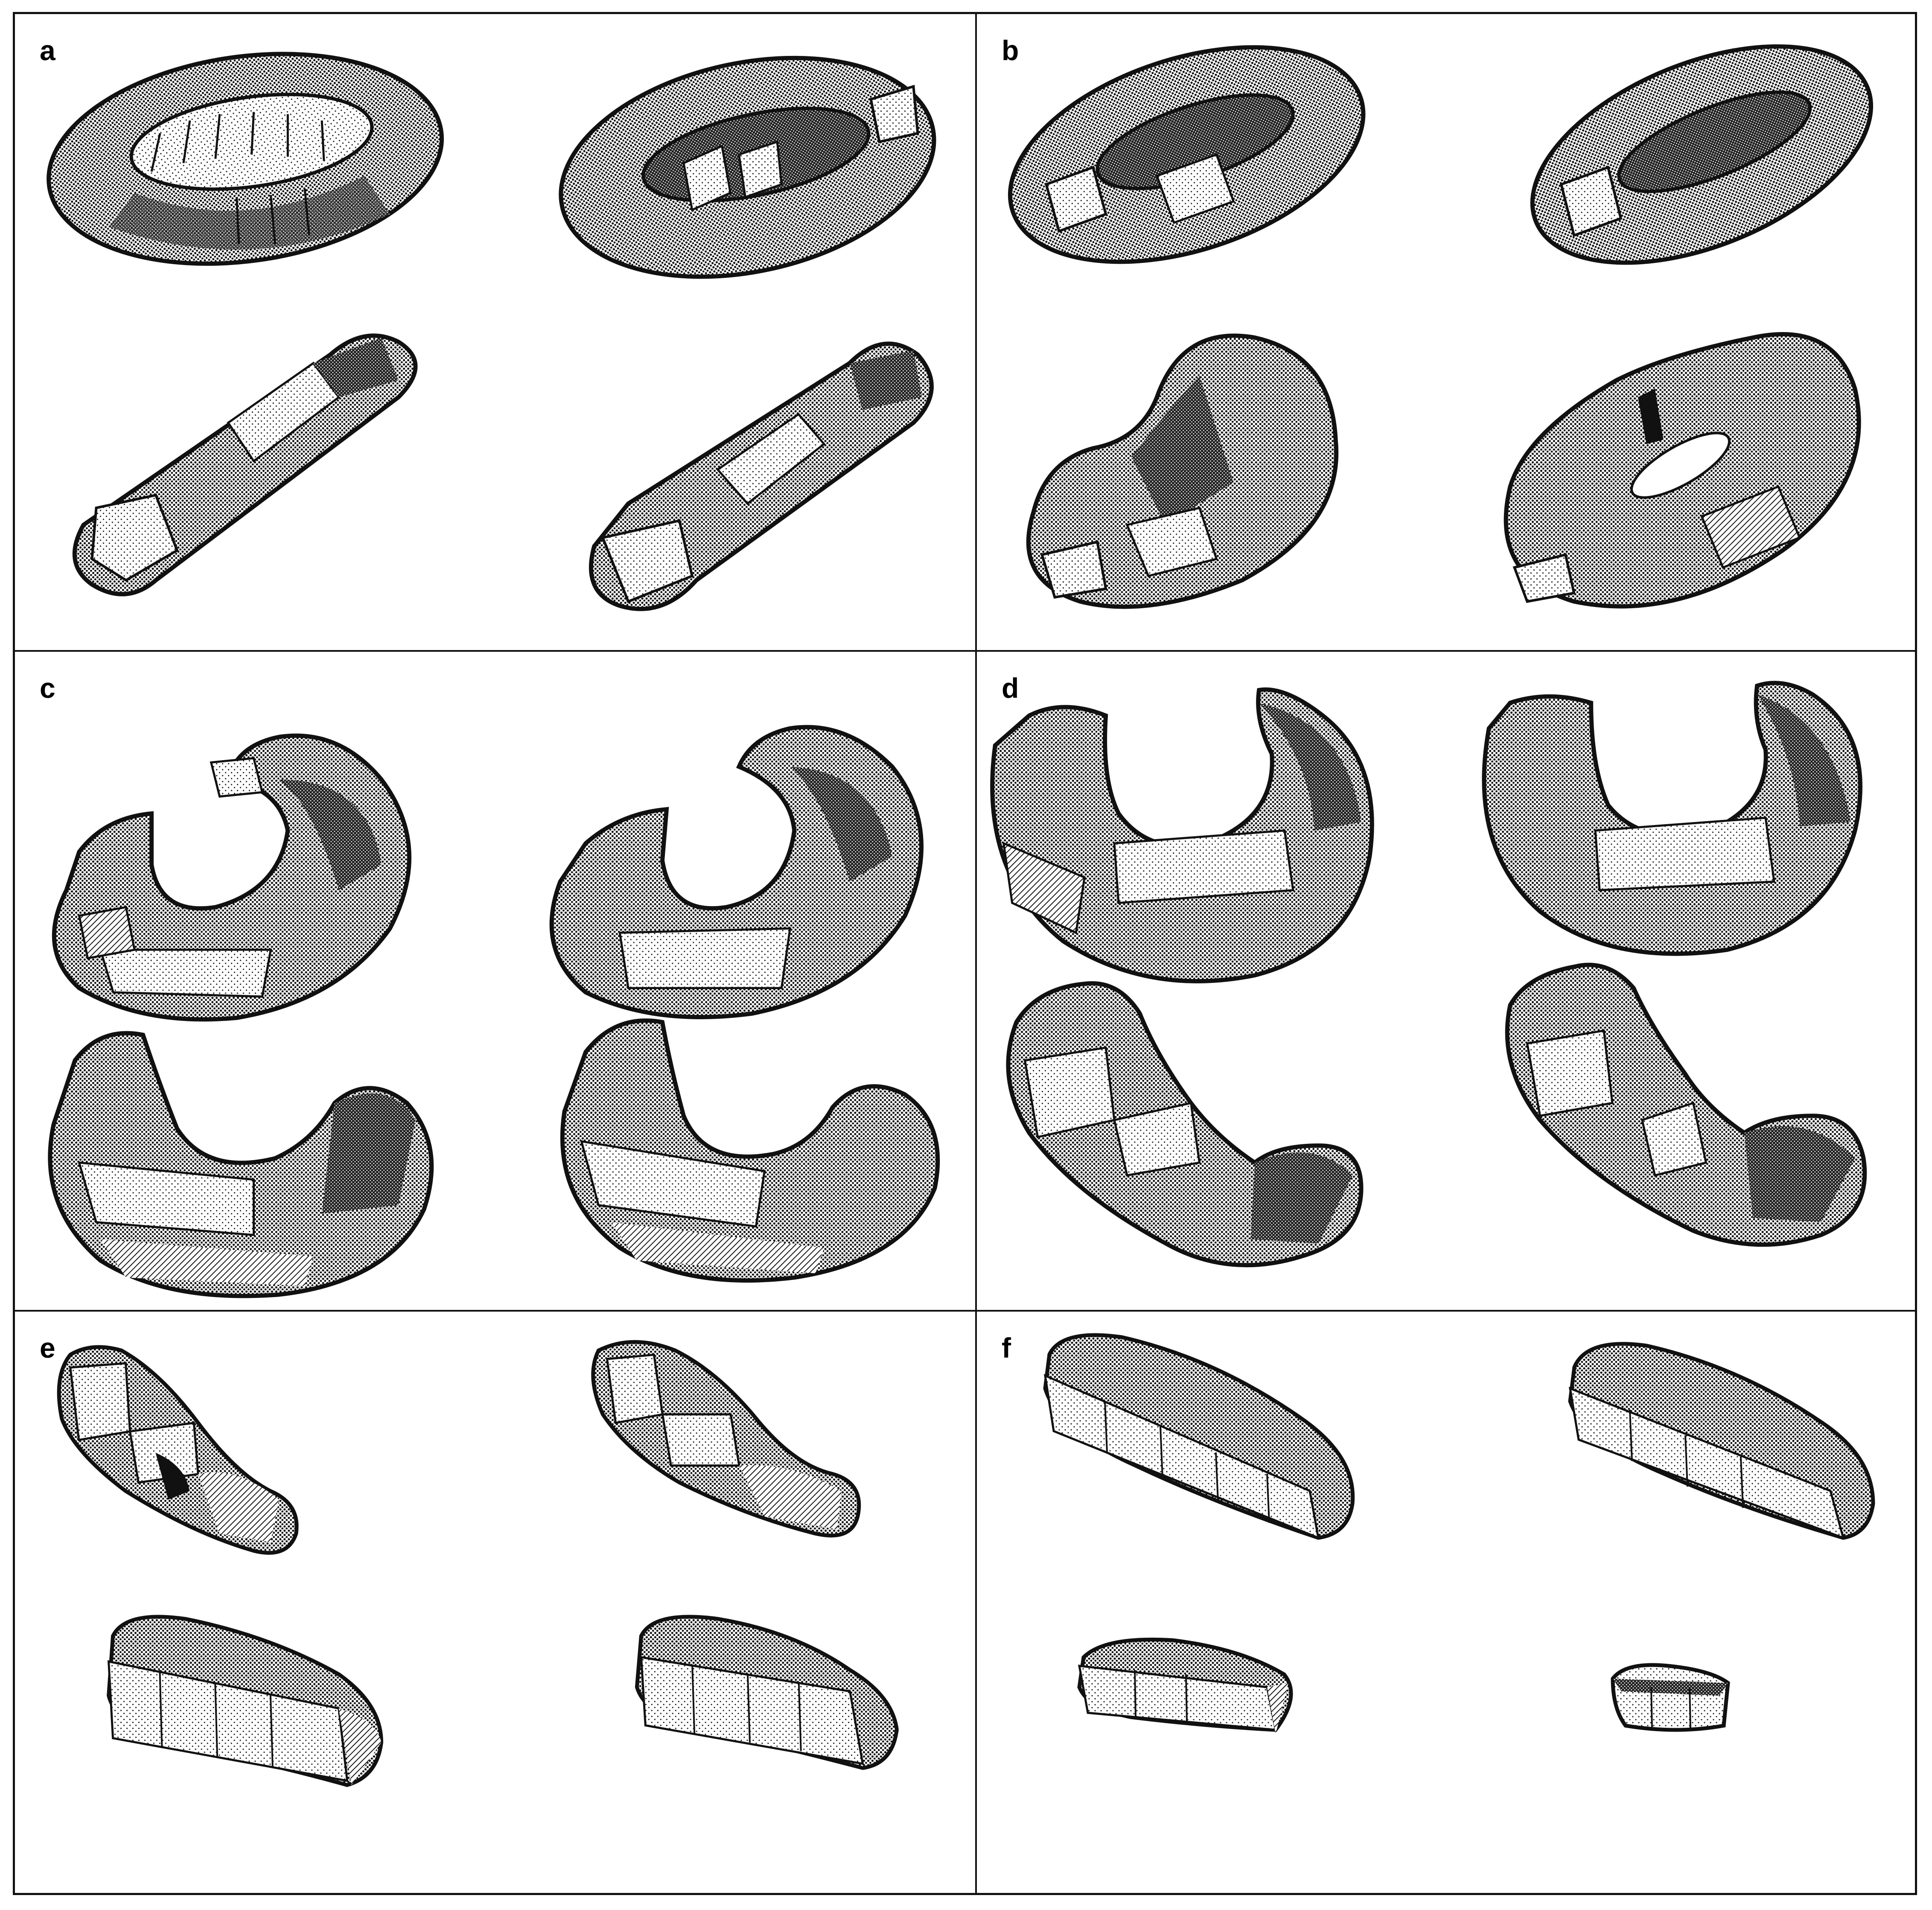  Describe the element at coordinates (491, 332) in the screenshot. I see `panel-a-shapes` at that location.